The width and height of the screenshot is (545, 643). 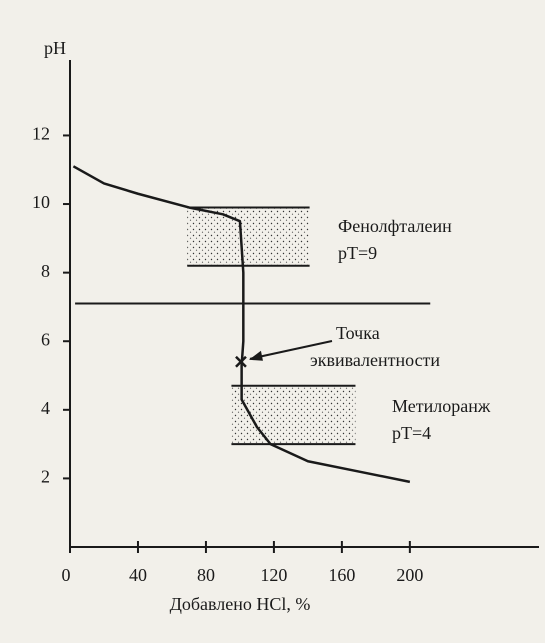 I want to click on x-tick-label: 40, so click(x=138, y=575).